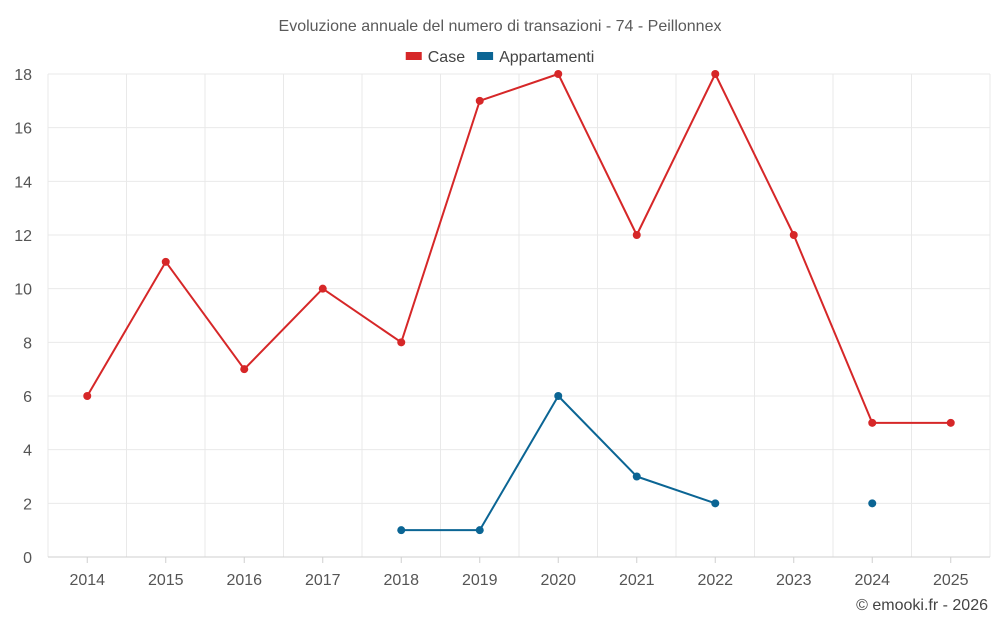  Describe the element at coordinates (23, 129) in the screenshot. I see `y-tick-label: 16` at that location.